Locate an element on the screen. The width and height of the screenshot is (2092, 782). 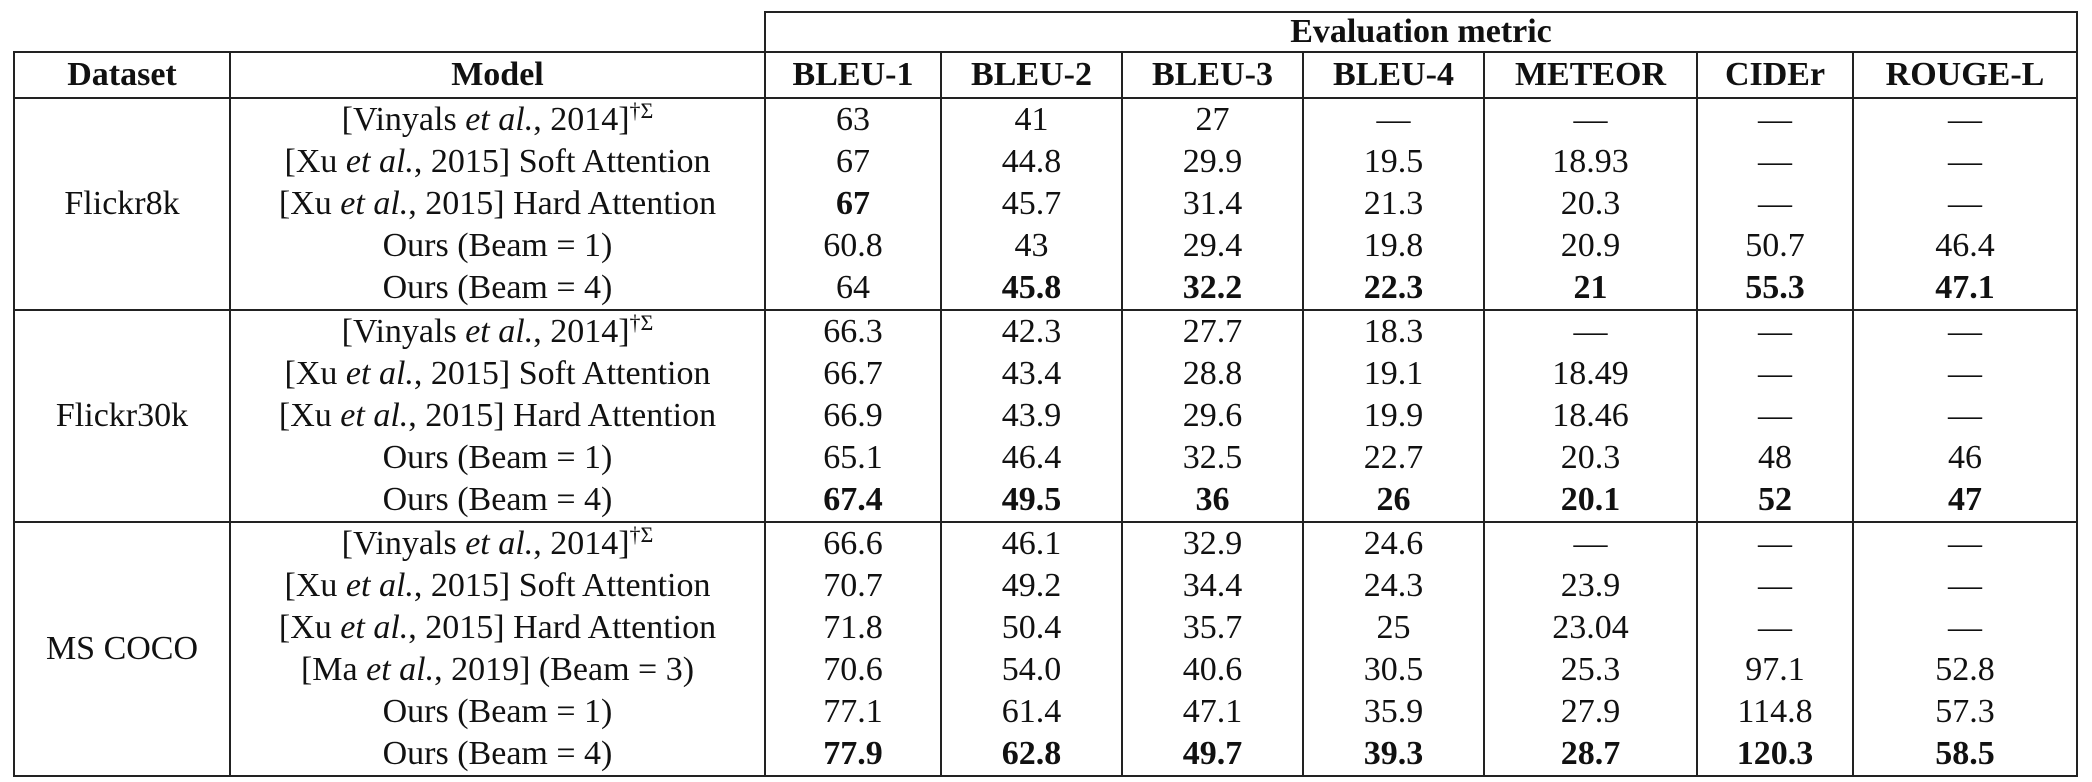
value-cell: 21.3 is located at coordinates (1393, 204).